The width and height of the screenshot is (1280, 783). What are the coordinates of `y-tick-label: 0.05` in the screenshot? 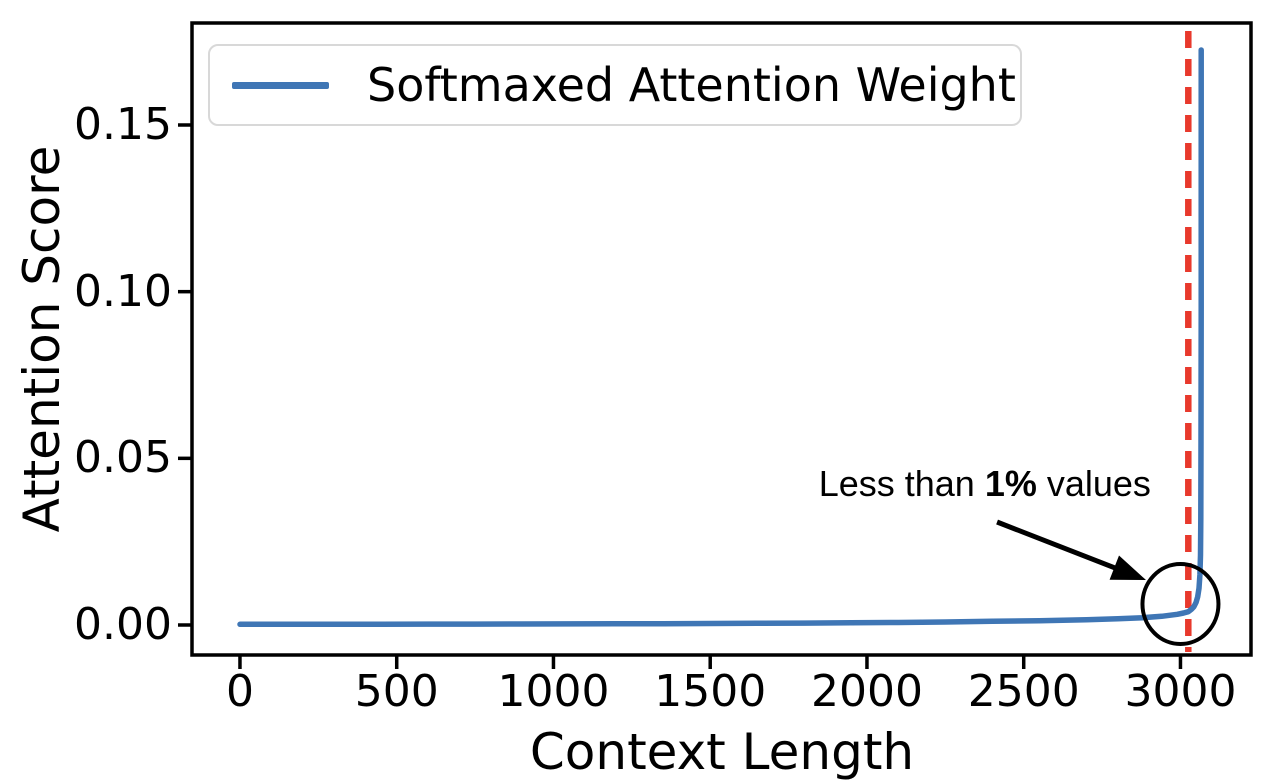 It's located at (123, 458).